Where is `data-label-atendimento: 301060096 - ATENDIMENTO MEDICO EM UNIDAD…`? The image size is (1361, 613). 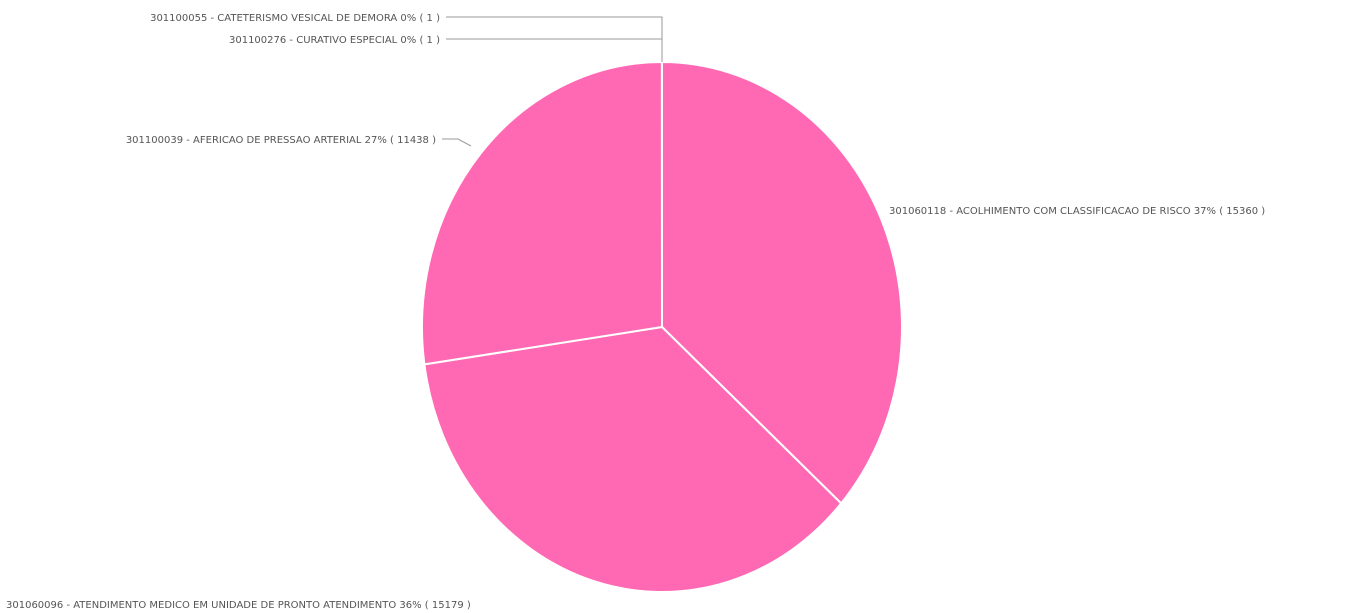 data-label-atendimento: 301060096 - ATENDIMENTO MEDICO EM UNIDAD… is located at coordinates (238, 605).